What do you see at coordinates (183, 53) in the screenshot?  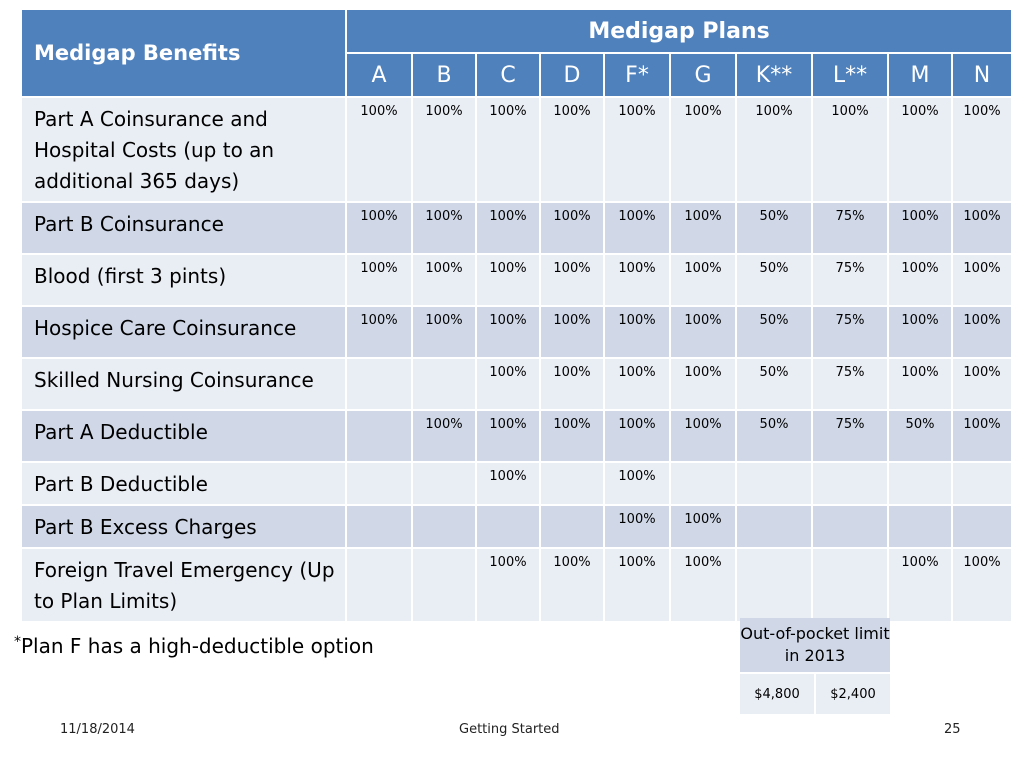 I see `benefits-header: Medigap Benefits` at bounding box center [183, 53].